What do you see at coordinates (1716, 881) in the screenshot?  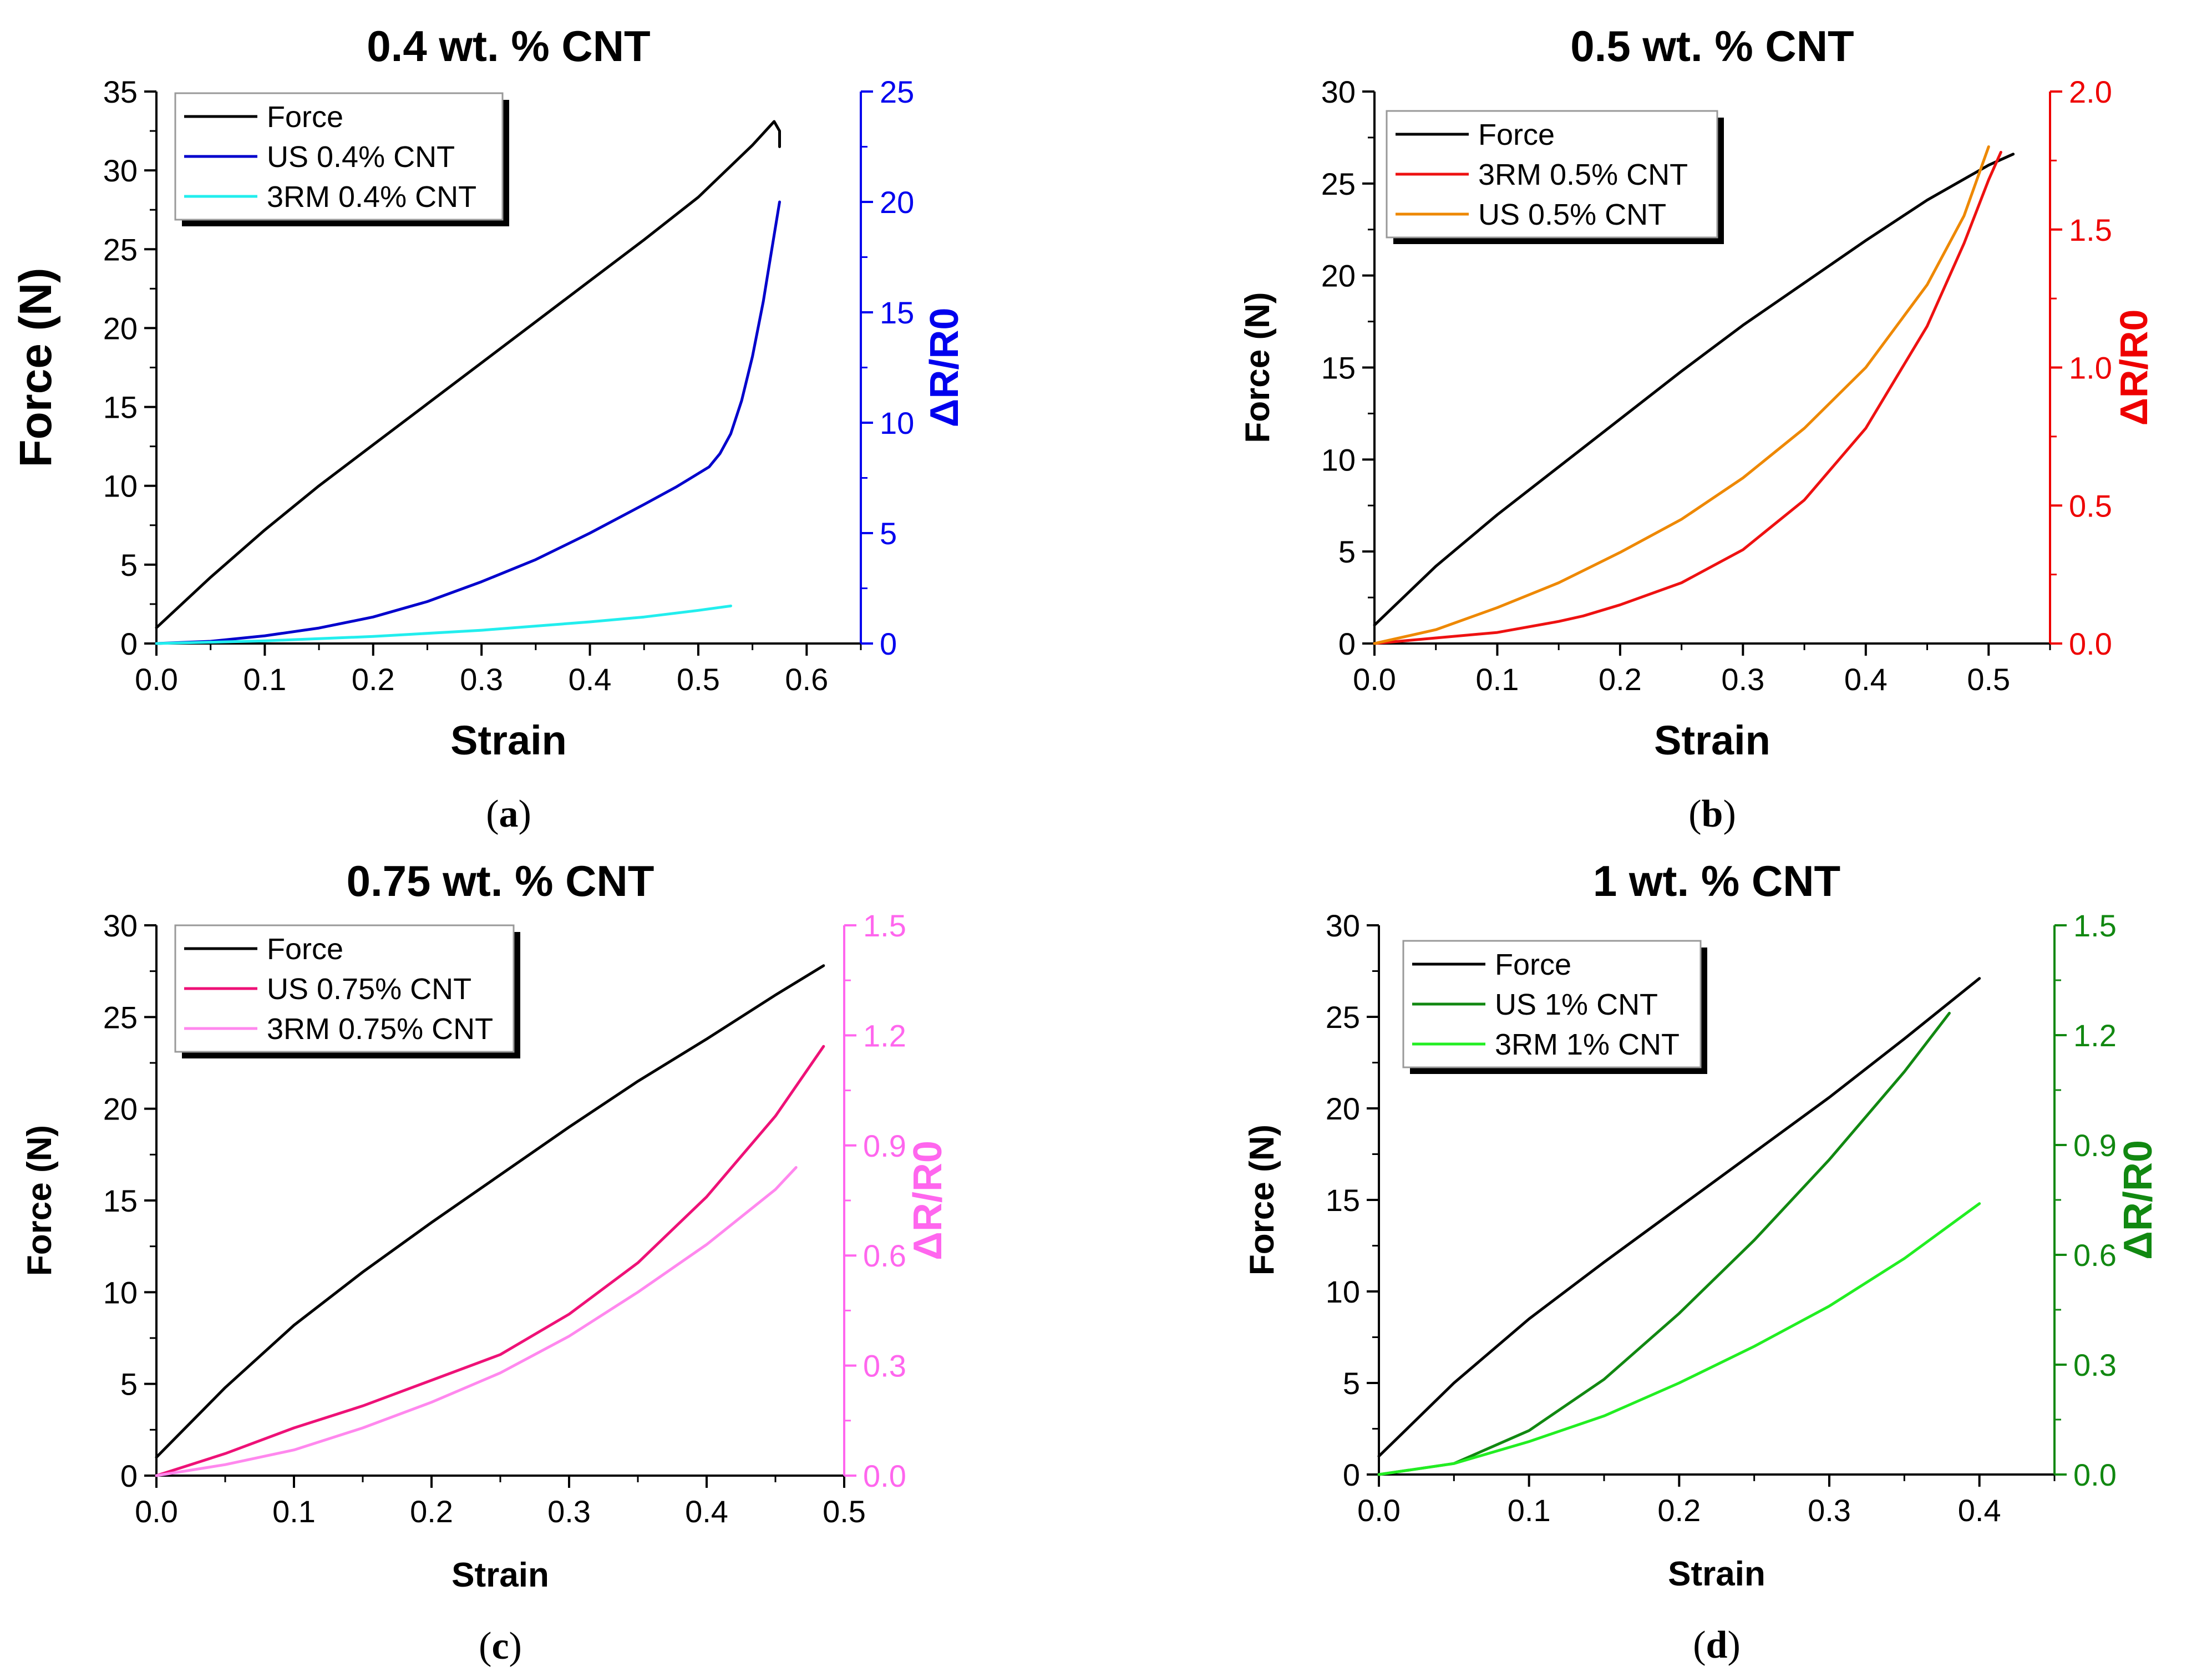 I see `chart-title: 1 wt. % CNT` at bounding box center [1716, 881].